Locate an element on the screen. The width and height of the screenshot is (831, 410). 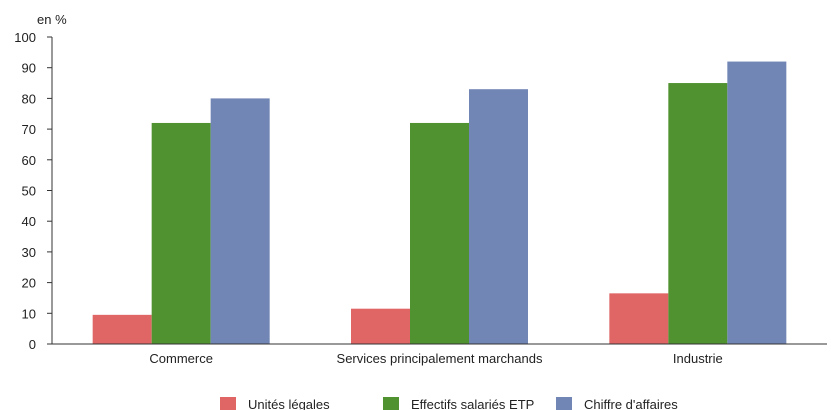
legend-label: Effectifs salariés ETP is located at coordinates (472, 403).